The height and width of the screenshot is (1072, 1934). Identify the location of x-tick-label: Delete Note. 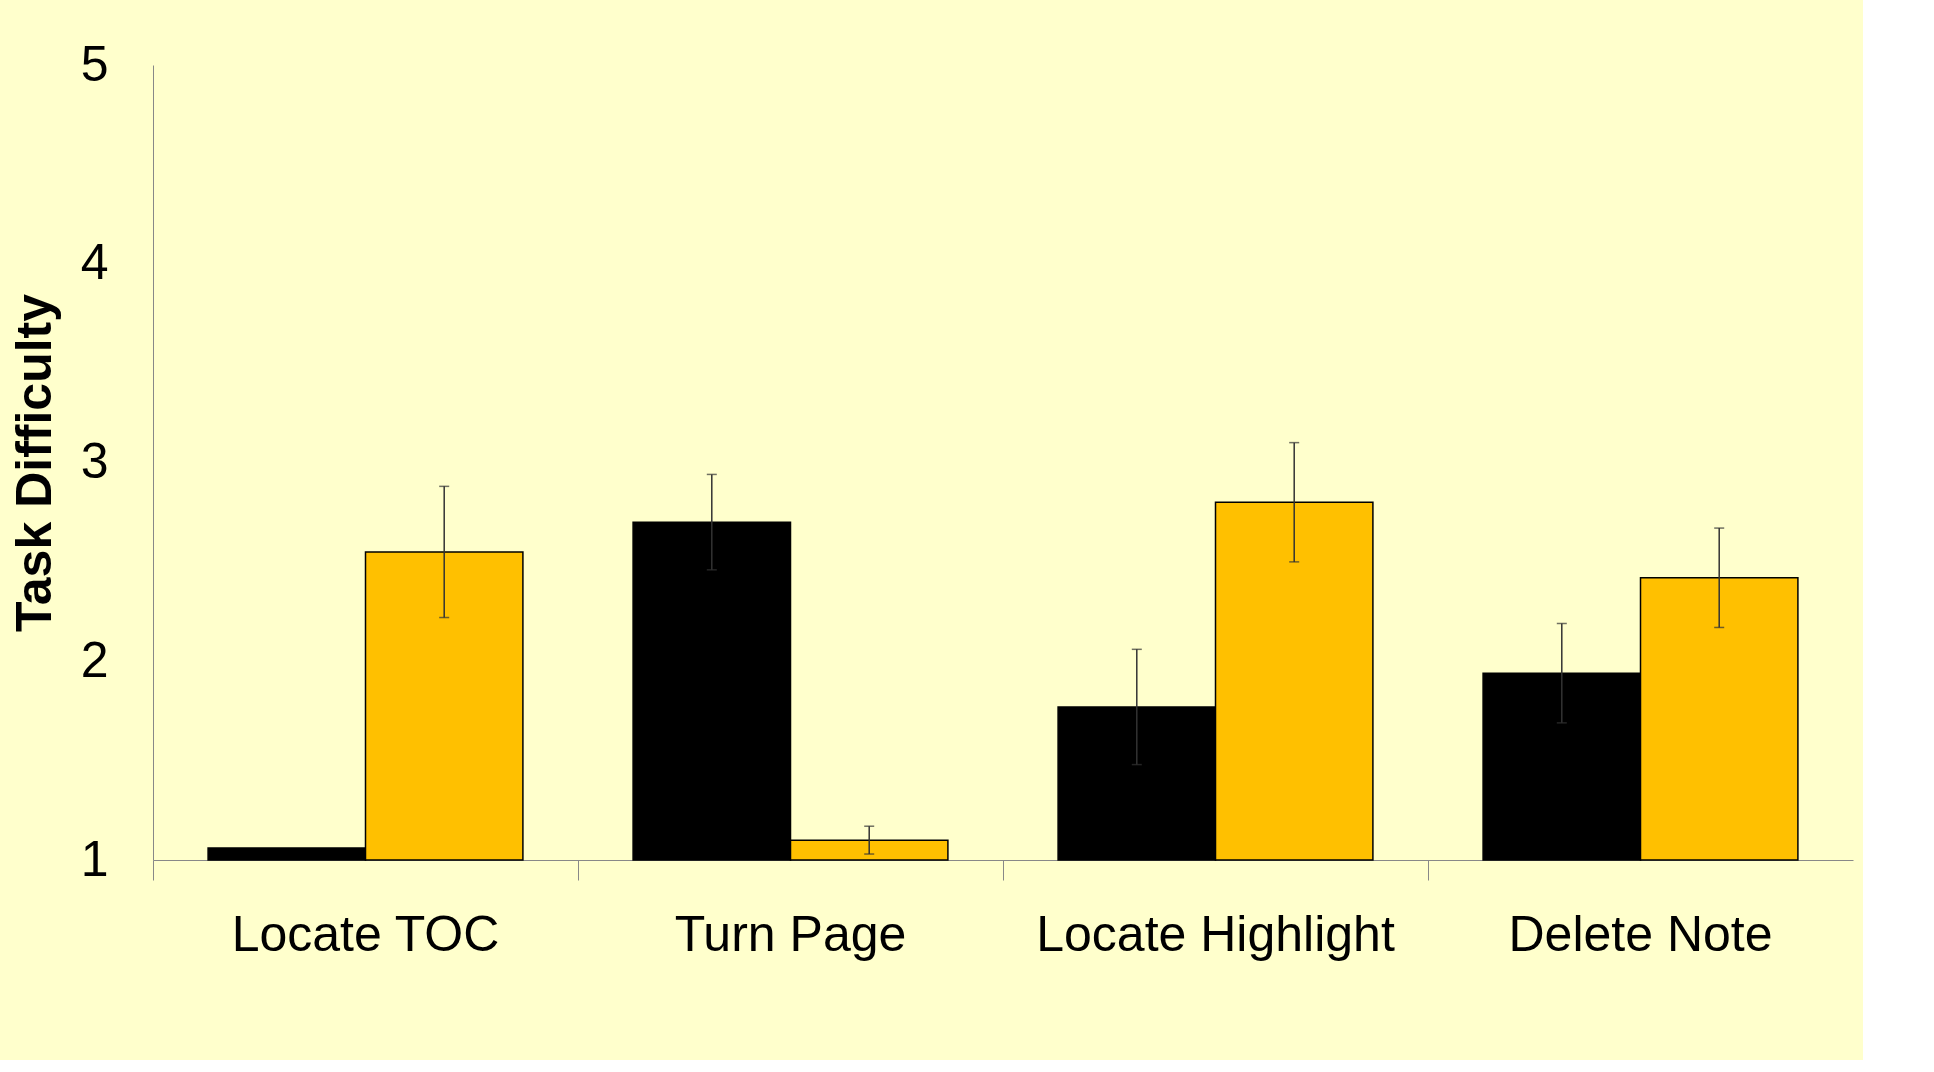
(1640, 933).